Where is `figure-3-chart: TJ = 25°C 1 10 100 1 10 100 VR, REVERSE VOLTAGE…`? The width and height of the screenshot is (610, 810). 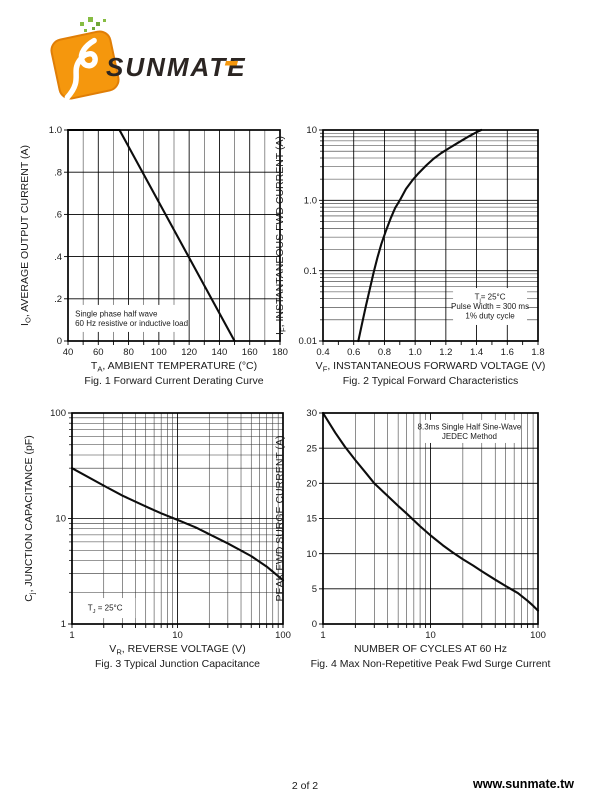 figure-3-chart: TJ = 25°C 1 10 100 1 10 100 VR, REVERSE VOLTAGE… is located at coordinates (157, 539).